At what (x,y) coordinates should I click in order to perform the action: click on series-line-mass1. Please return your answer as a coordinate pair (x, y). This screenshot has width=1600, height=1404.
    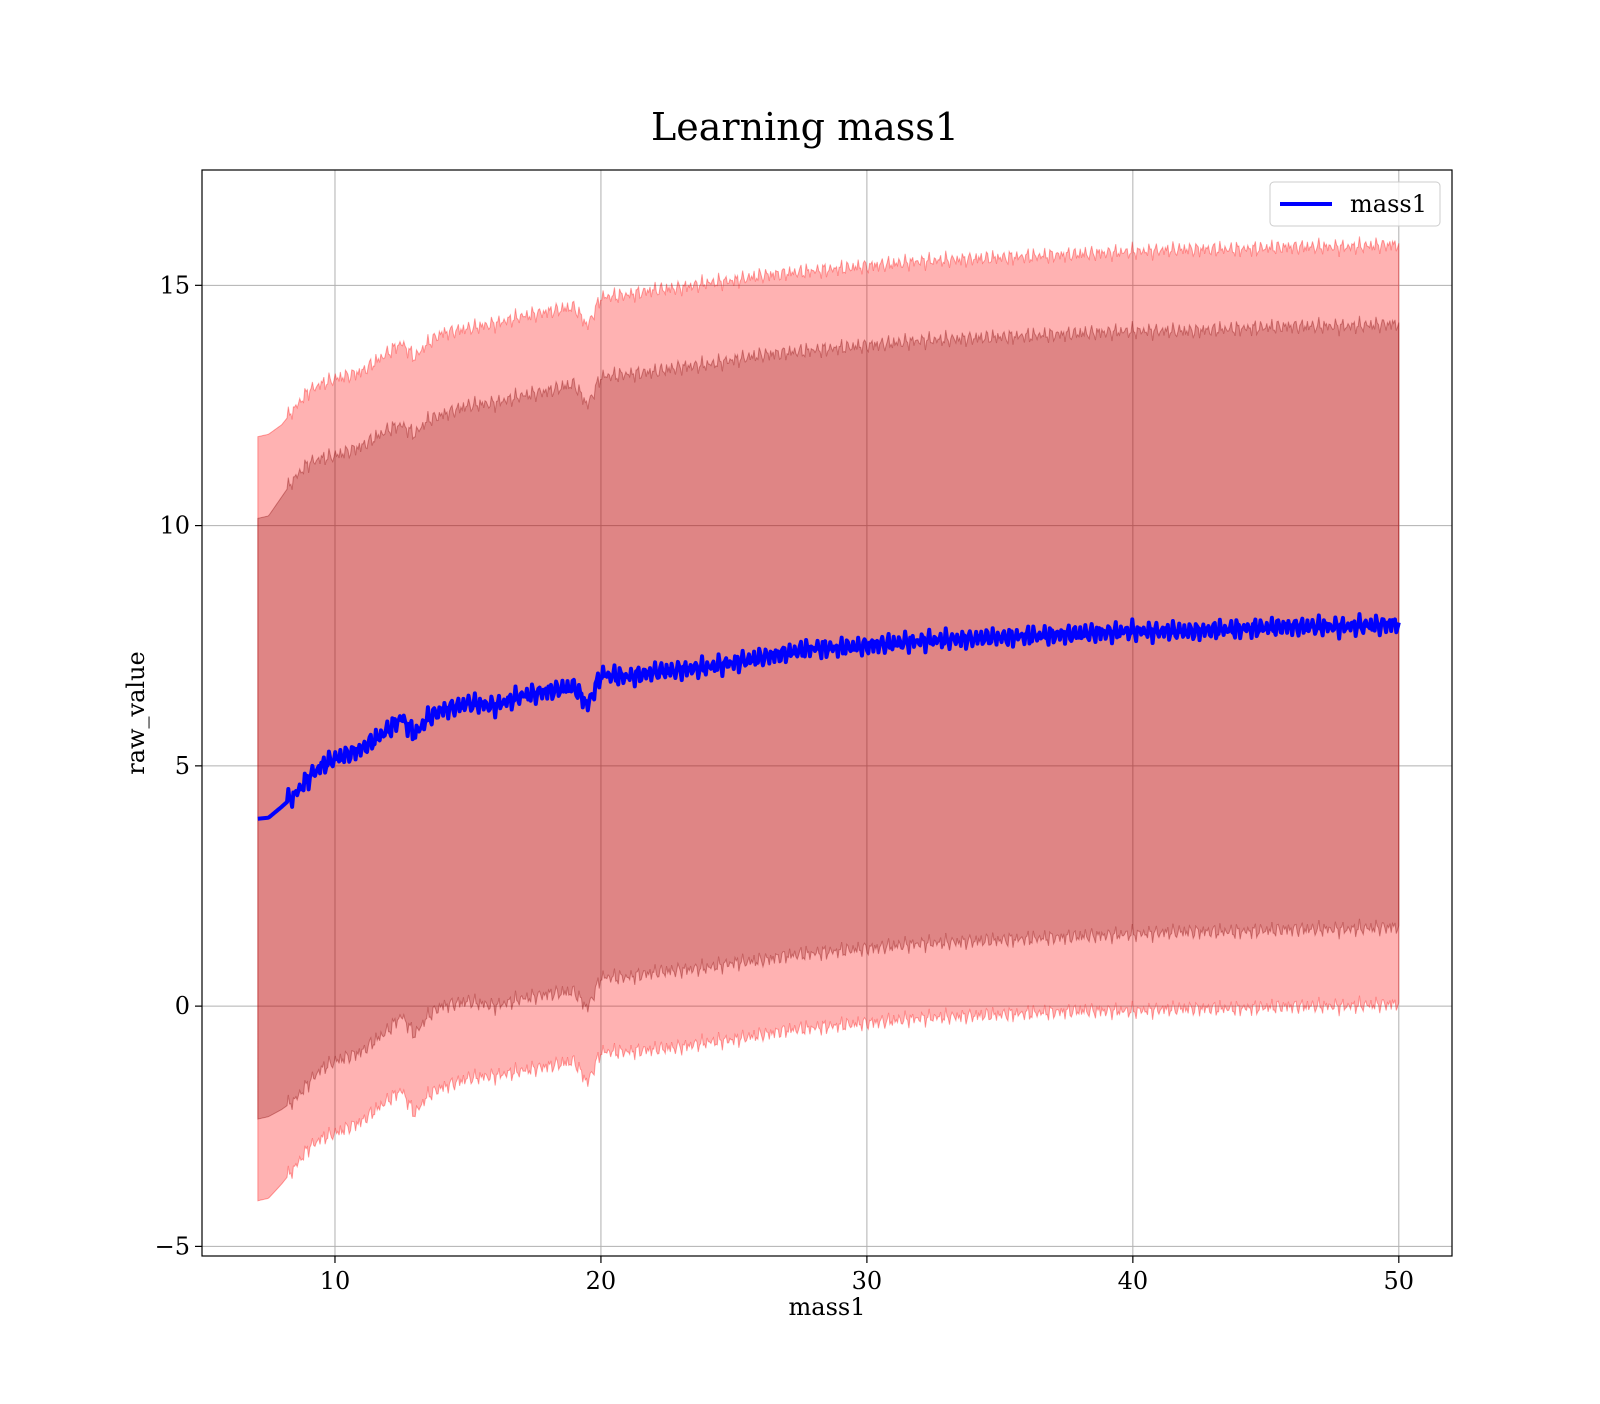
    Looking at the image, I should click on (829, 716).